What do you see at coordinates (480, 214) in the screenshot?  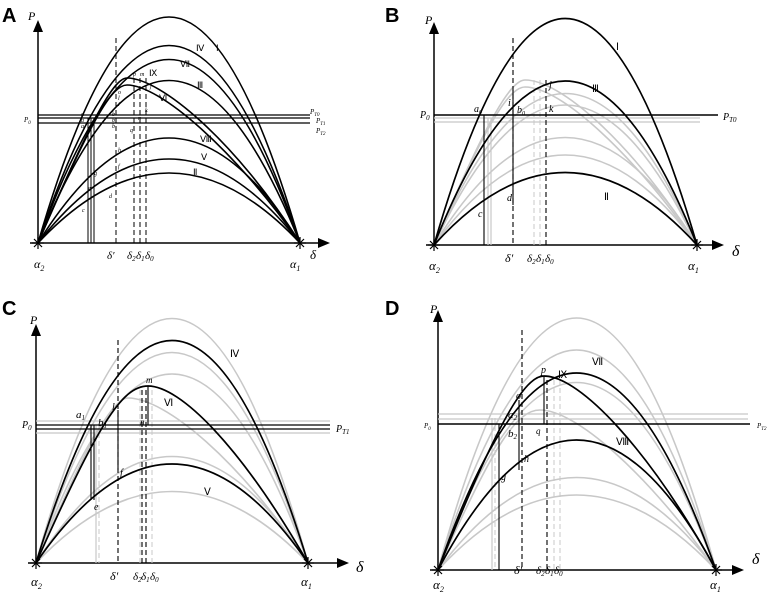 I see `panel-b-point-c: c` at bounding box center [480, 214].